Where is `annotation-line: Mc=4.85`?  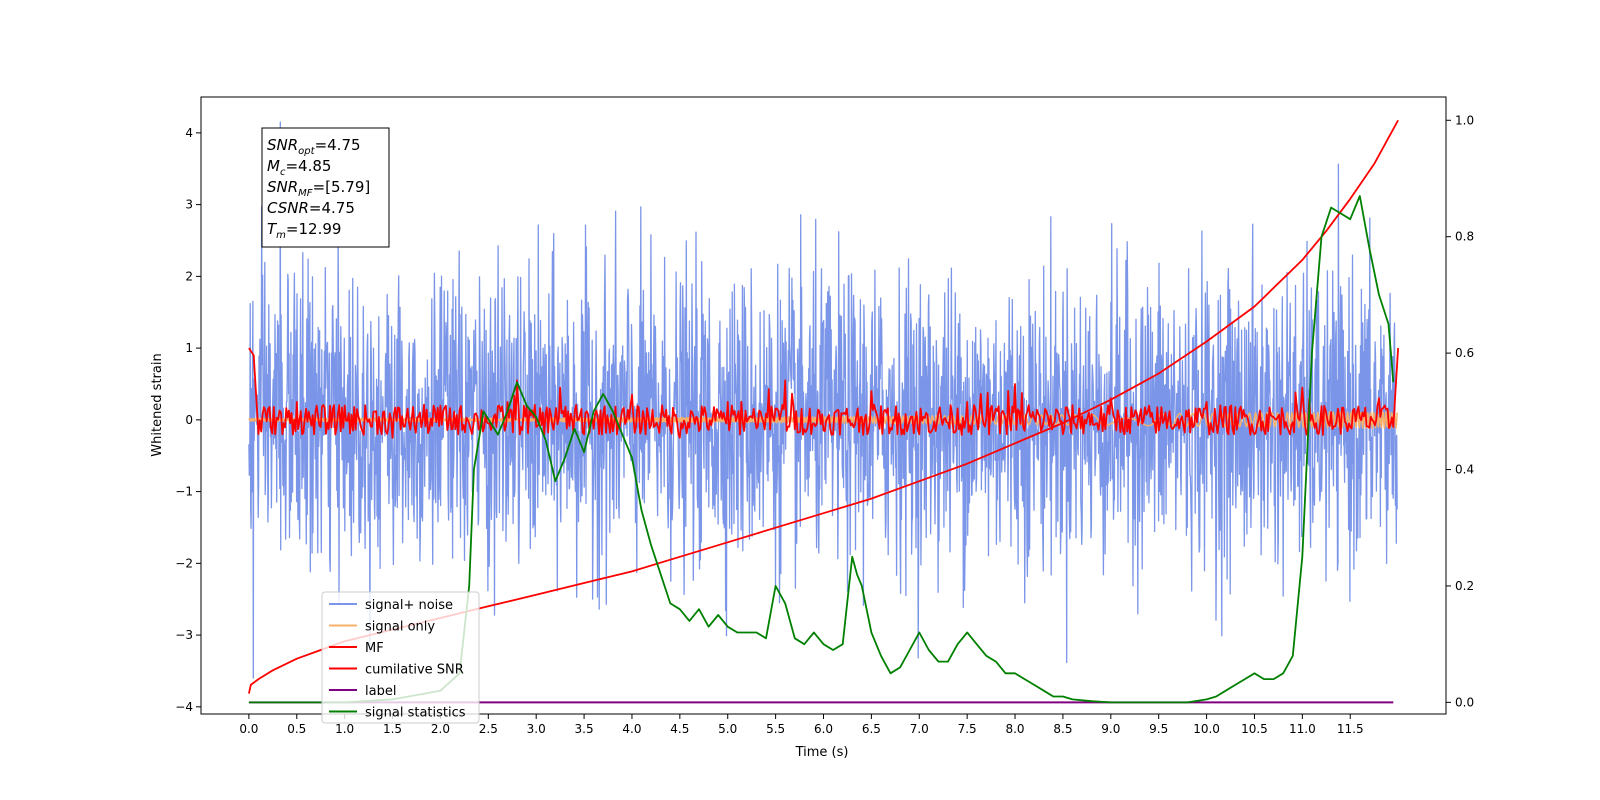 annotation-line: Mc=4.85 is located at coordinates (299, 167).